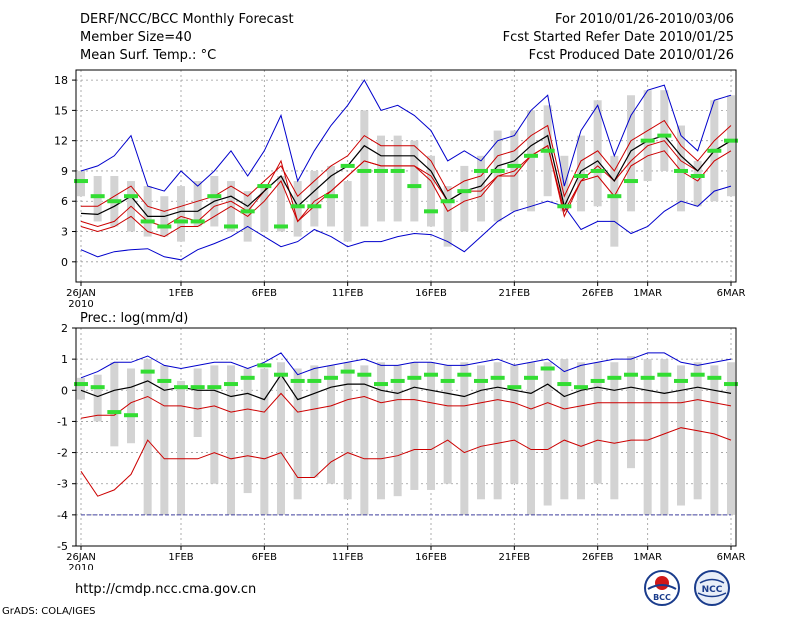 The image size is (800, 620). What do you see at coordinates (62, 515) in the screenshot?
I see `y-tick-label: -4` at bounding box center [62, 515].